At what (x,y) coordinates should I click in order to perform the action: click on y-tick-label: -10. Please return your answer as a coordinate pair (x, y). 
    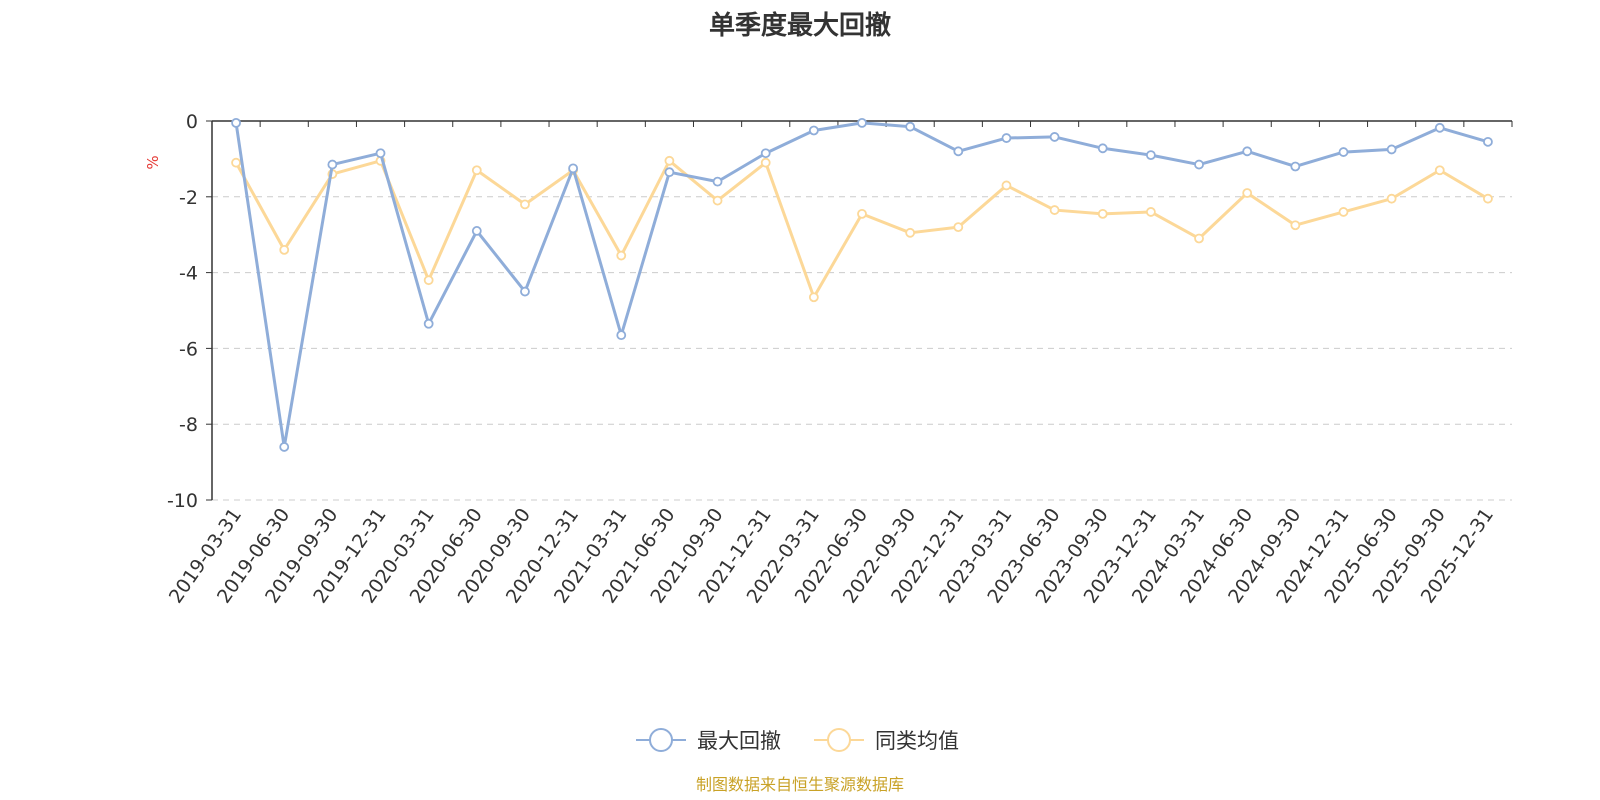
    Looking at the image, I should click on (182, 501).